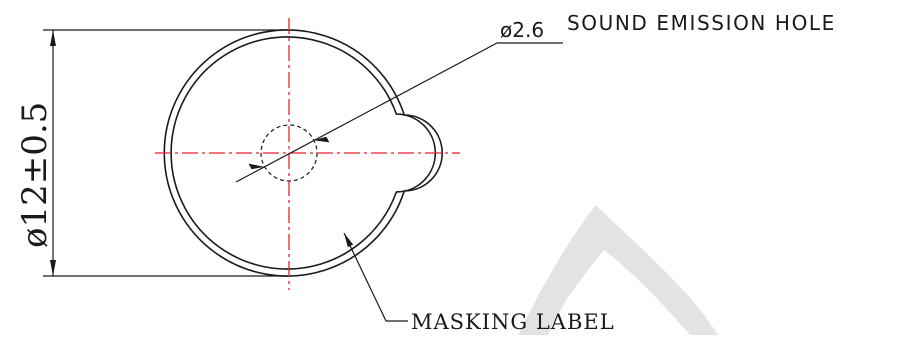  I want to click on masking-label-leader, so click(375, 277).